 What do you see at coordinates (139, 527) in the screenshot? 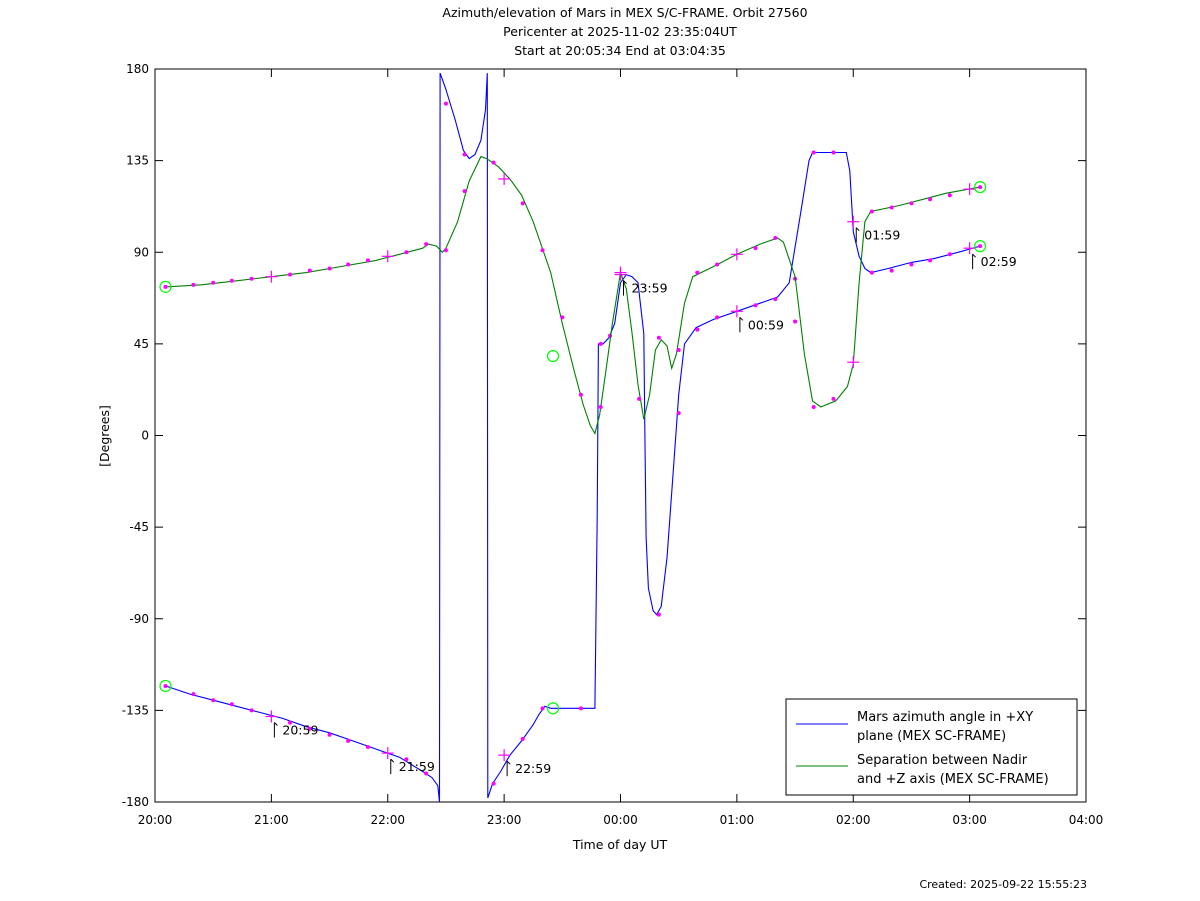
I see `y-tick-label: -45` at bounding box center [139, 527].